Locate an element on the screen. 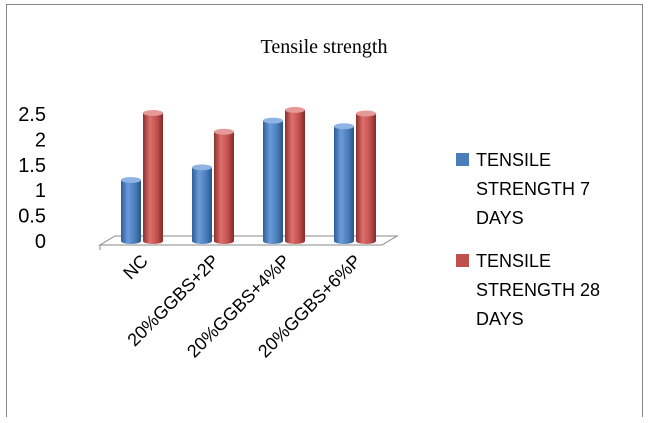 The width and height of the screenshot is (648, 423). chart-title: Tensile strength is located at coordinates (324, 47).